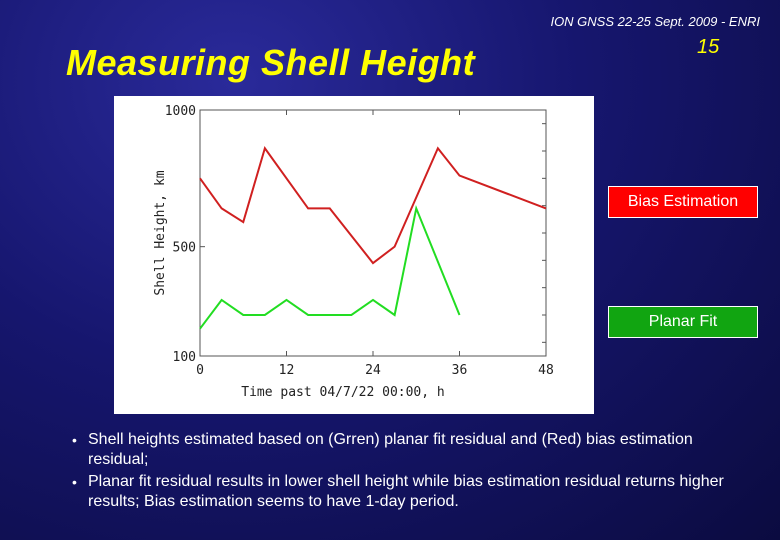 This screenshot has height=540, width=780. Describe the element at coordinates (184, 357) in the screenshot. I see `y-tick-label: 100` at that location.